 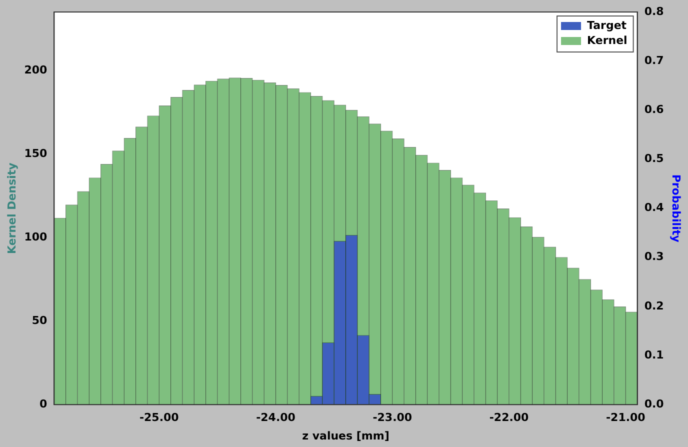 I want to click on legend-label: Kernel, so click(x=607, y=40).